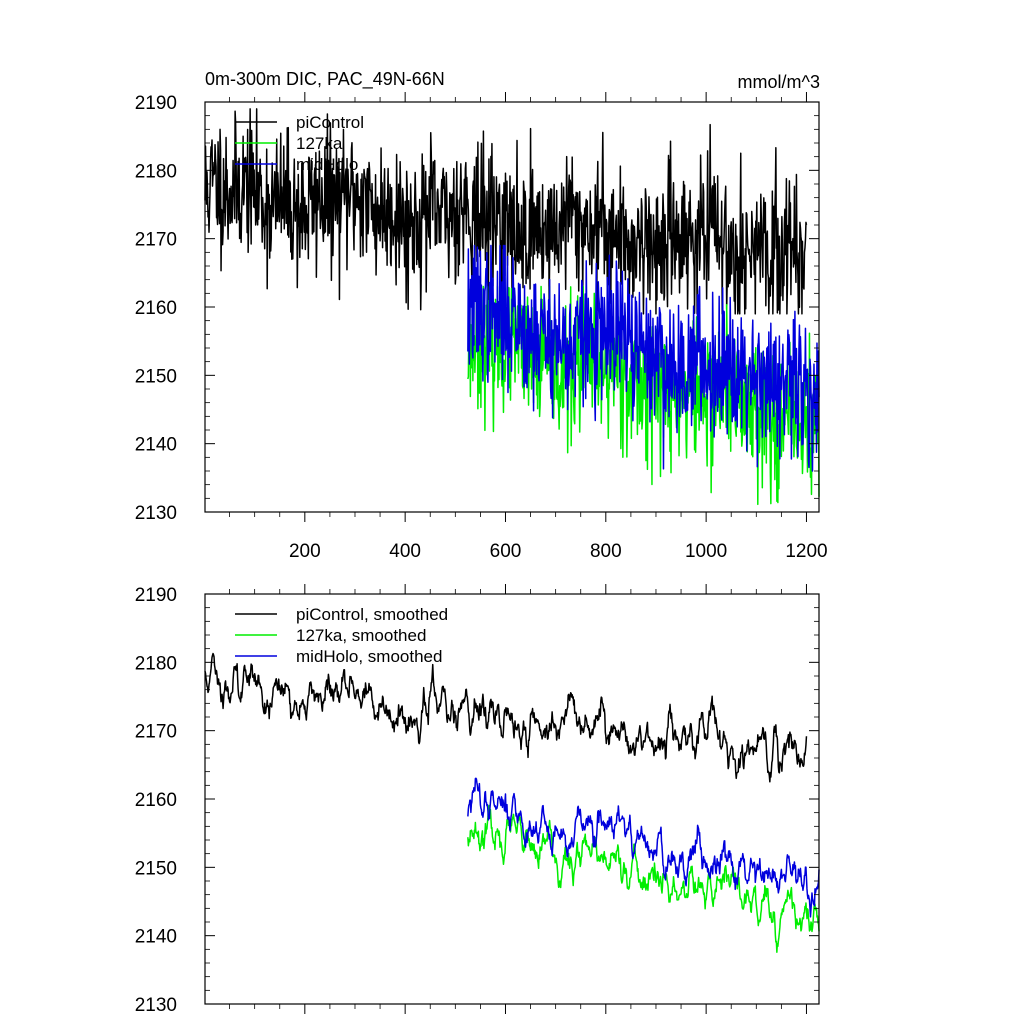  What do you see at coordinates (506, 717) in the screenshot?
I see `series-line-picontrol-smoothed` at bounding box center [506, 717].